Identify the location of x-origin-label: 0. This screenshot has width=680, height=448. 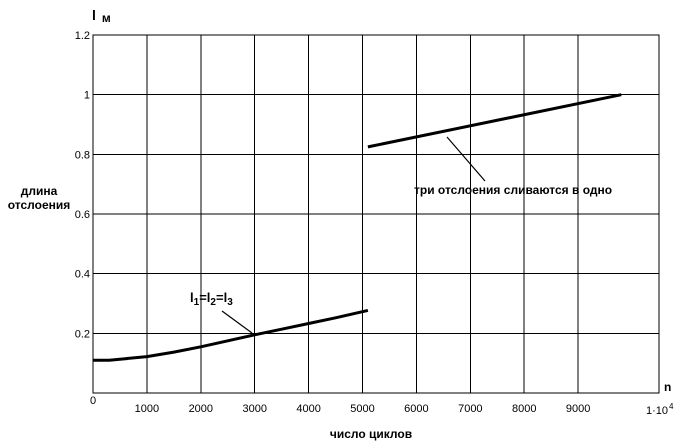
(93, 401).